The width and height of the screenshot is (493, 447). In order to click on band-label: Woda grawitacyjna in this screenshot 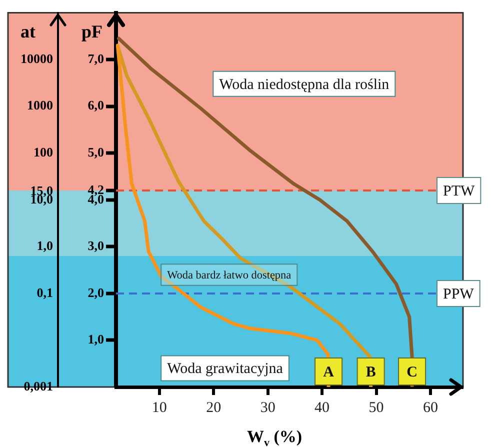, I will do `click(225, 369)`.